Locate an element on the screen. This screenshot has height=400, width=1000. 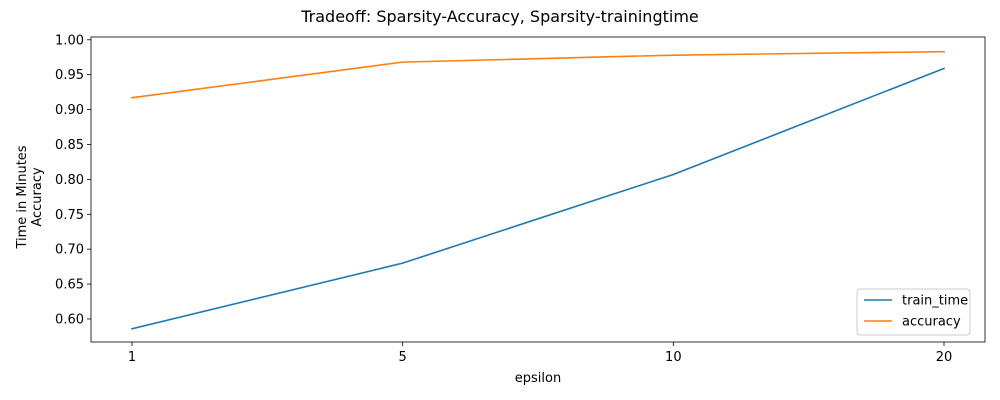
y-tick-label: 0.65 is located at coordinates (69, 285).